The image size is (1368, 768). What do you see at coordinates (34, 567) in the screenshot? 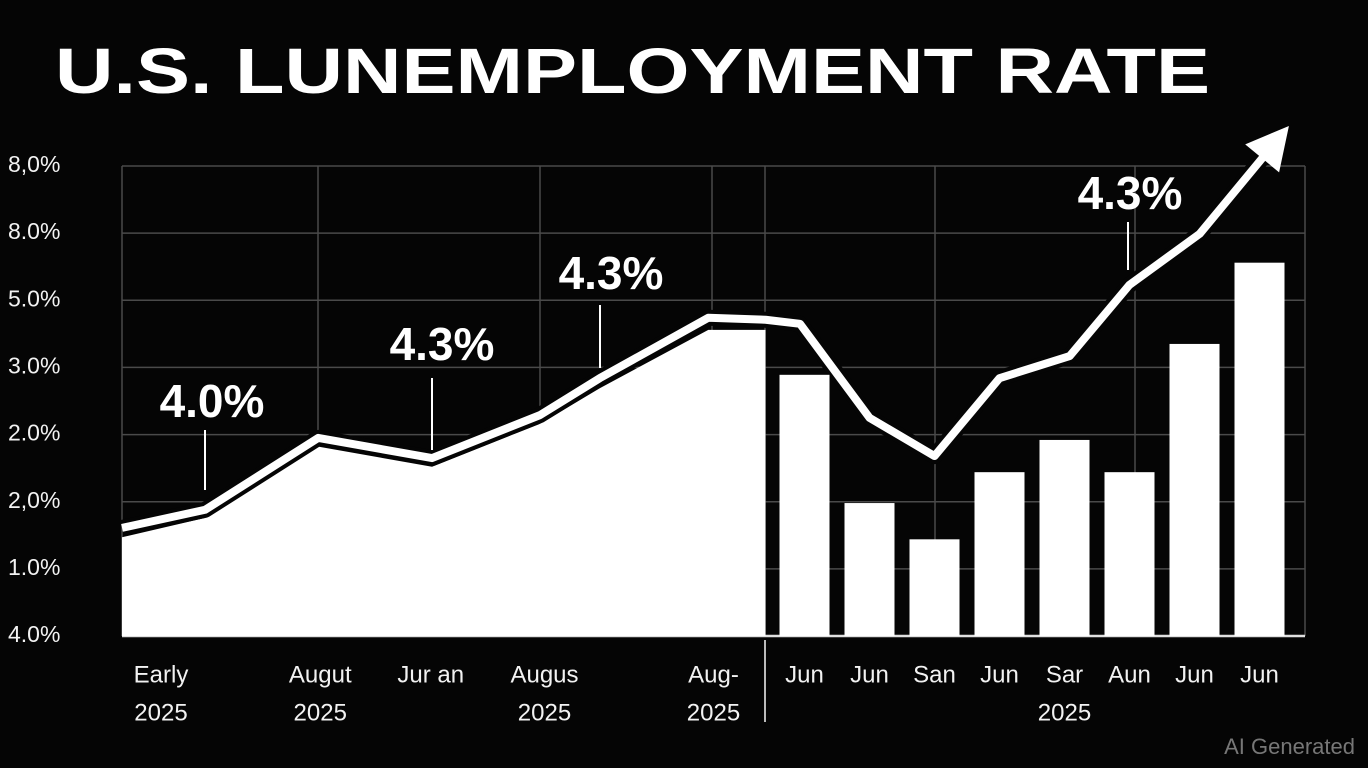
I see `y-tick-label: 1.0%` at bounding box center [34, 567].